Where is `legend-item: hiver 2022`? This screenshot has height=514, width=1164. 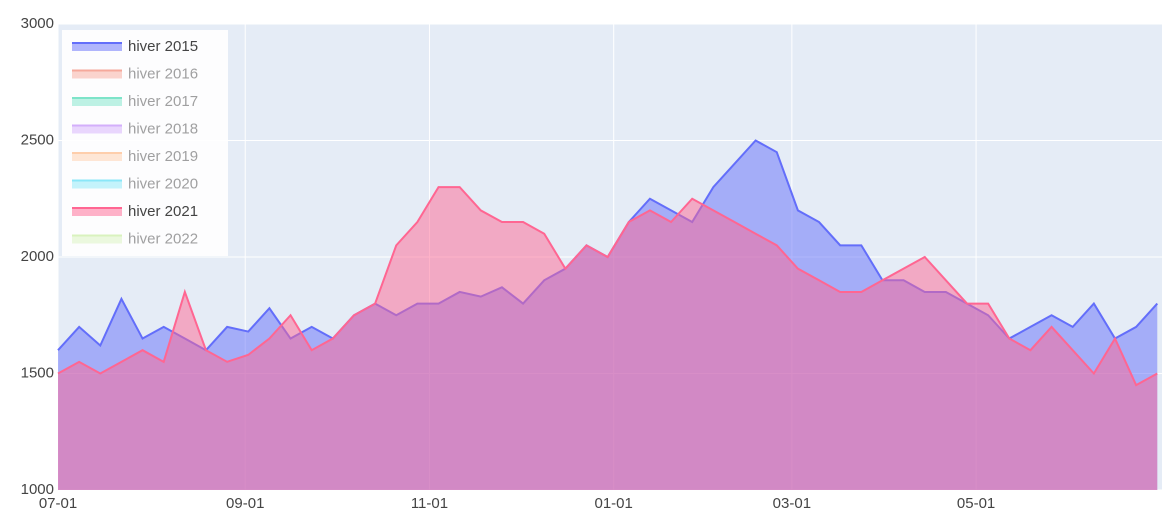 legend-item: hiver 2022 is located at coordinates (135, 238).